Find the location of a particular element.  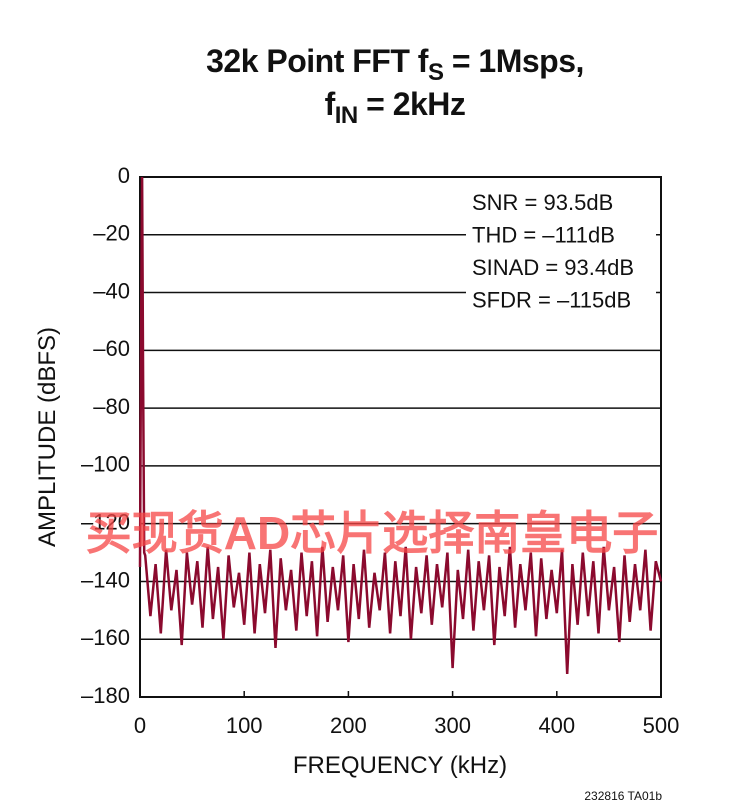

title-part: IN is located at coordinates (346, 115).